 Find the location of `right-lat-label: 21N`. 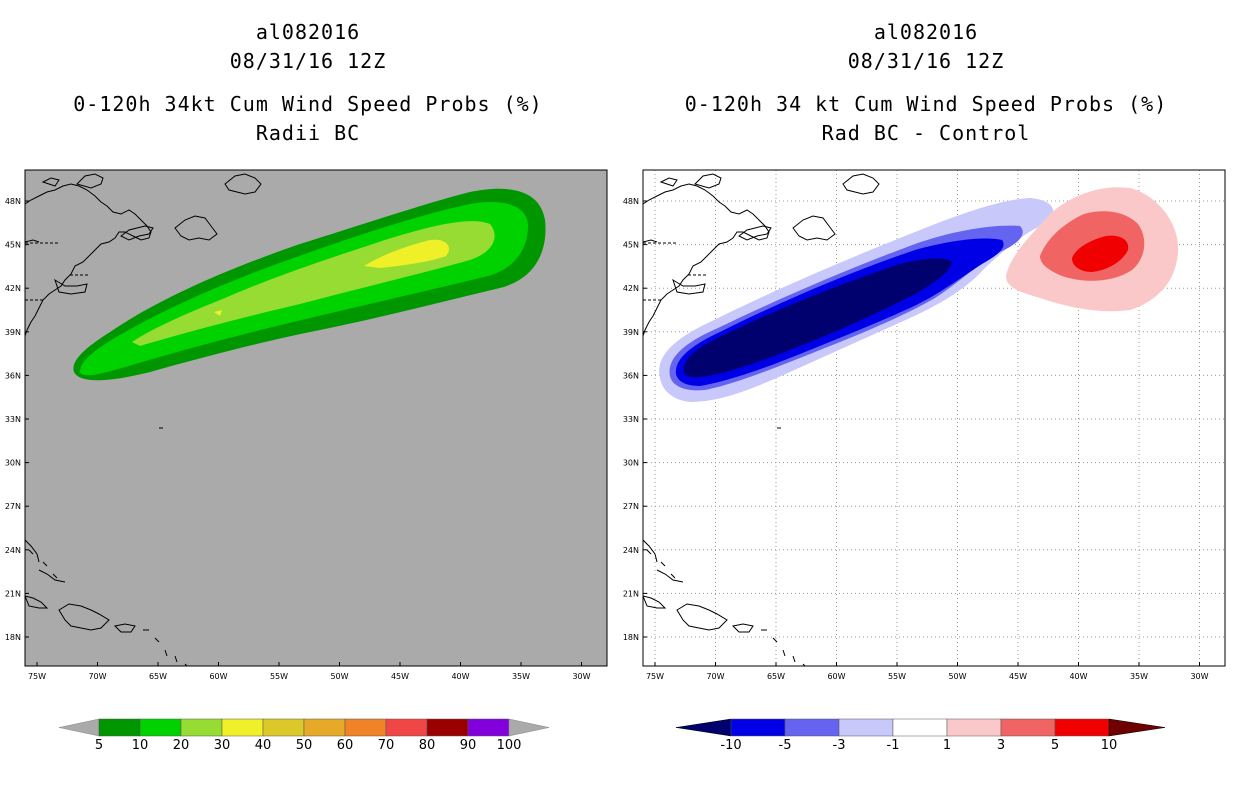

right-lat-label: 21N is located at coordinates (631, 593).